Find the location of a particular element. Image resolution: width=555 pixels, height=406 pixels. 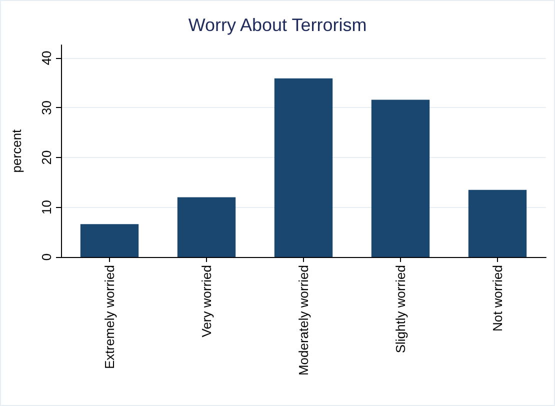

x-tick-label: Not worried is located at coordinates (497, 298).